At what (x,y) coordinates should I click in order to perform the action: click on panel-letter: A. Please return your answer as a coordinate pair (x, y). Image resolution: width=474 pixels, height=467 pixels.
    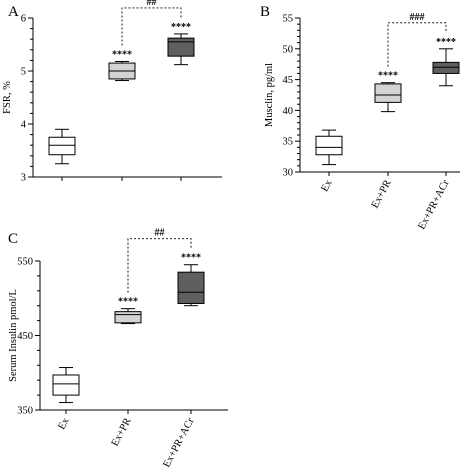
    Looking at the image, I should click on (13, 12).